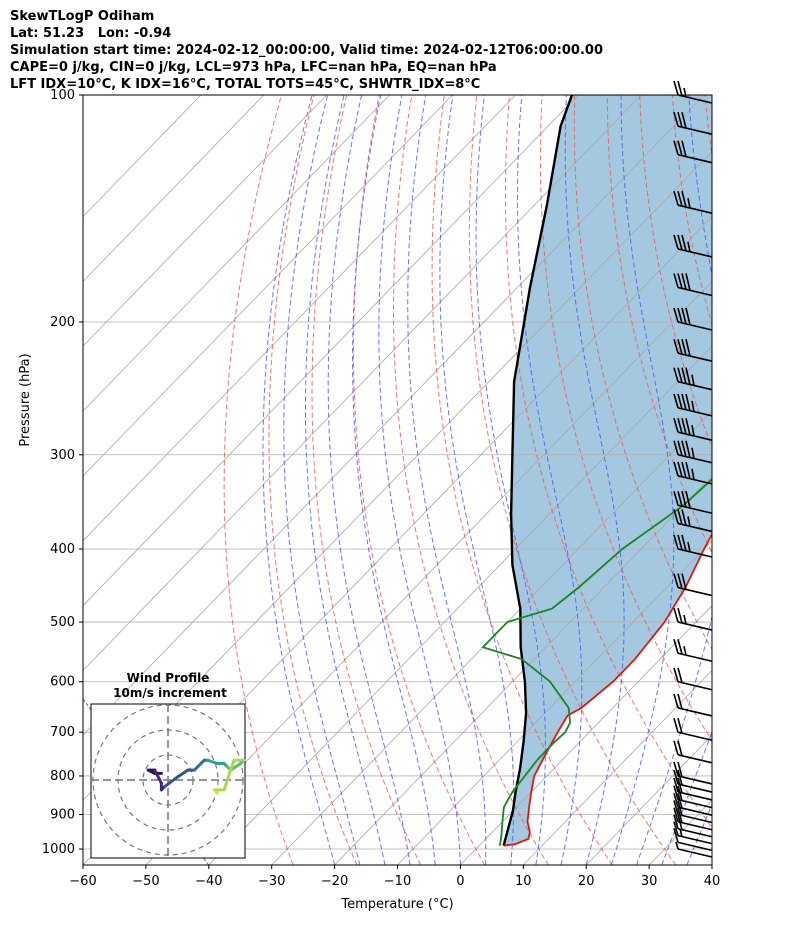 This screenshot has height=937, width=794. Describe the element at coordinates (271, 881) in the screenshot. I see `x-tick-label: −30` at that location.